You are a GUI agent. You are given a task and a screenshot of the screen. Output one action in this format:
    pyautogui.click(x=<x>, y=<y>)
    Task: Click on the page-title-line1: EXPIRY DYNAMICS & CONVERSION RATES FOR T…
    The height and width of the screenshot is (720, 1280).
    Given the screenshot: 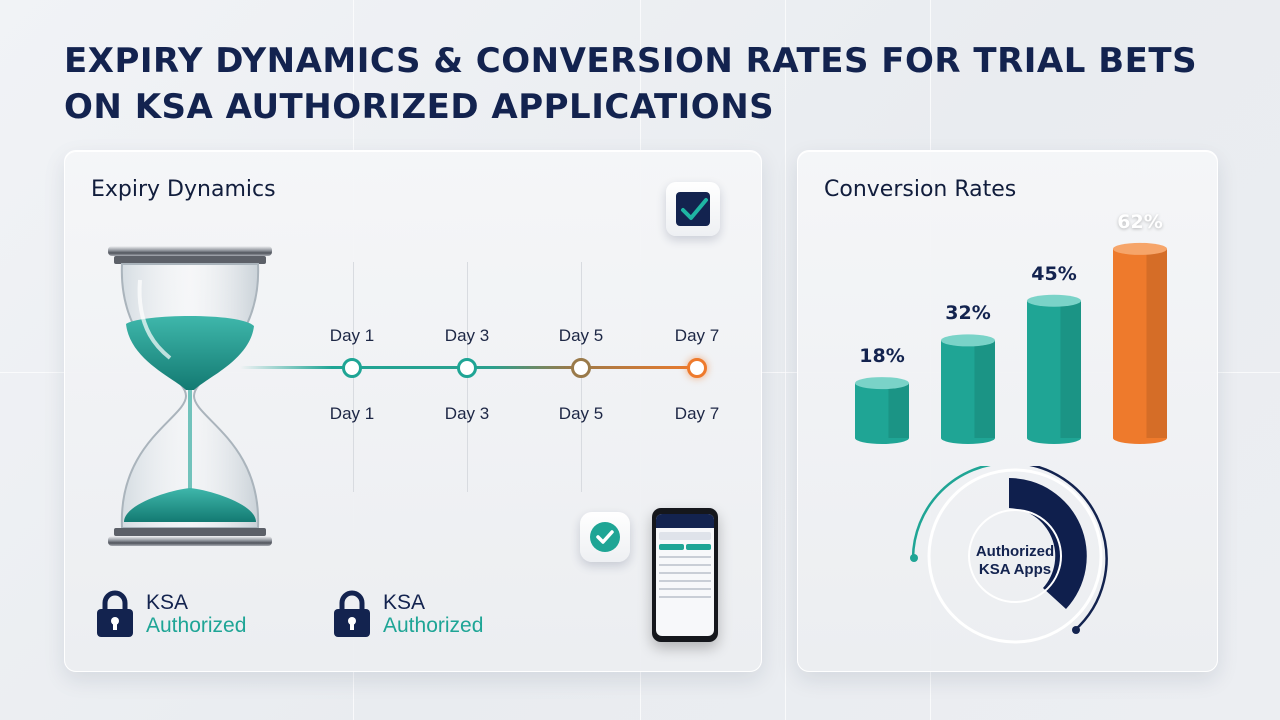 What is the action you would take?
    pyautogui.click(x=631, y=61)
    